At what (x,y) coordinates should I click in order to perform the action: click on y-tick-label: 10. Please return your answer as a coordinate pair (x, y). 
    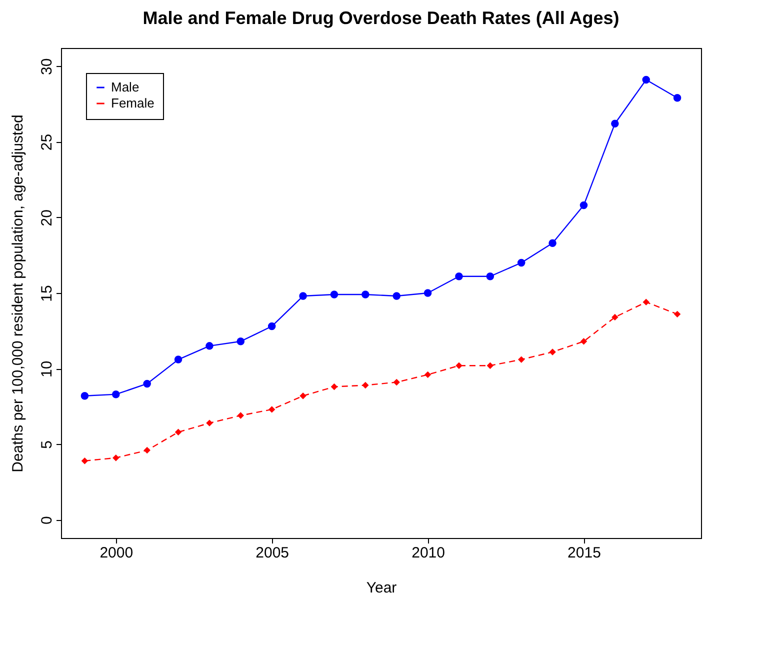
    Looking at the image, I should click on (47, 369).